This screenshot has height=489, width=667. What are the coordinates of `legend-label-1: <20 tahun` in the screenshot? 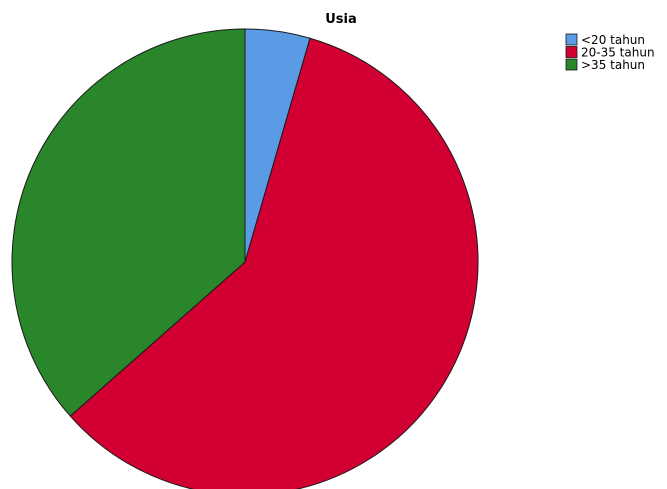 It's located at (613, 40).